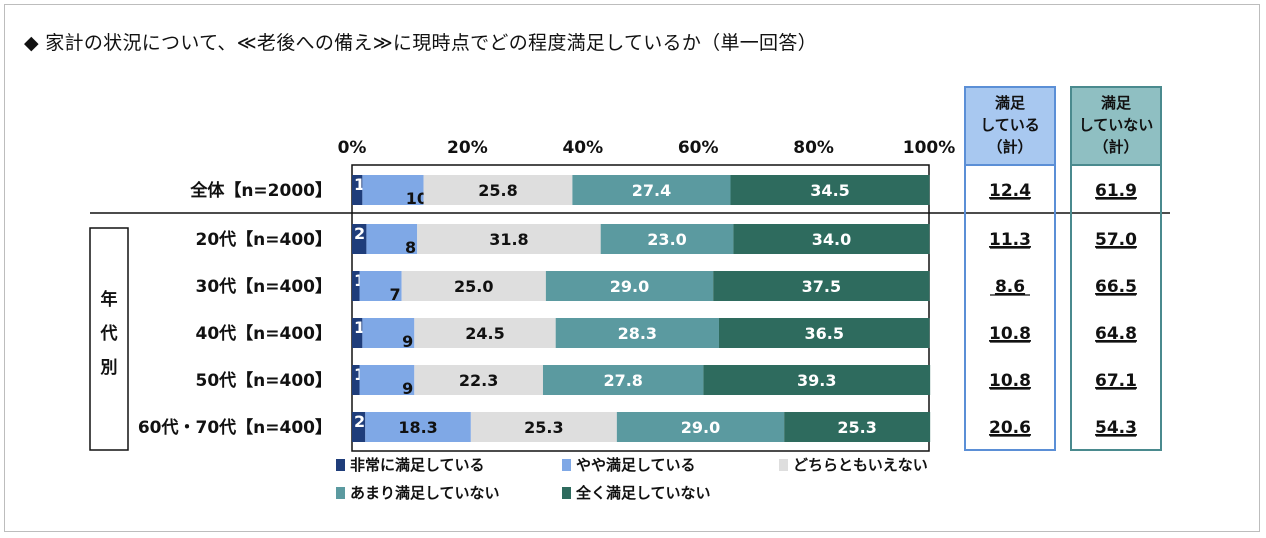 The image size is (1266, 538). I want to click on x-tick-label: 0%, so click(352, 148).